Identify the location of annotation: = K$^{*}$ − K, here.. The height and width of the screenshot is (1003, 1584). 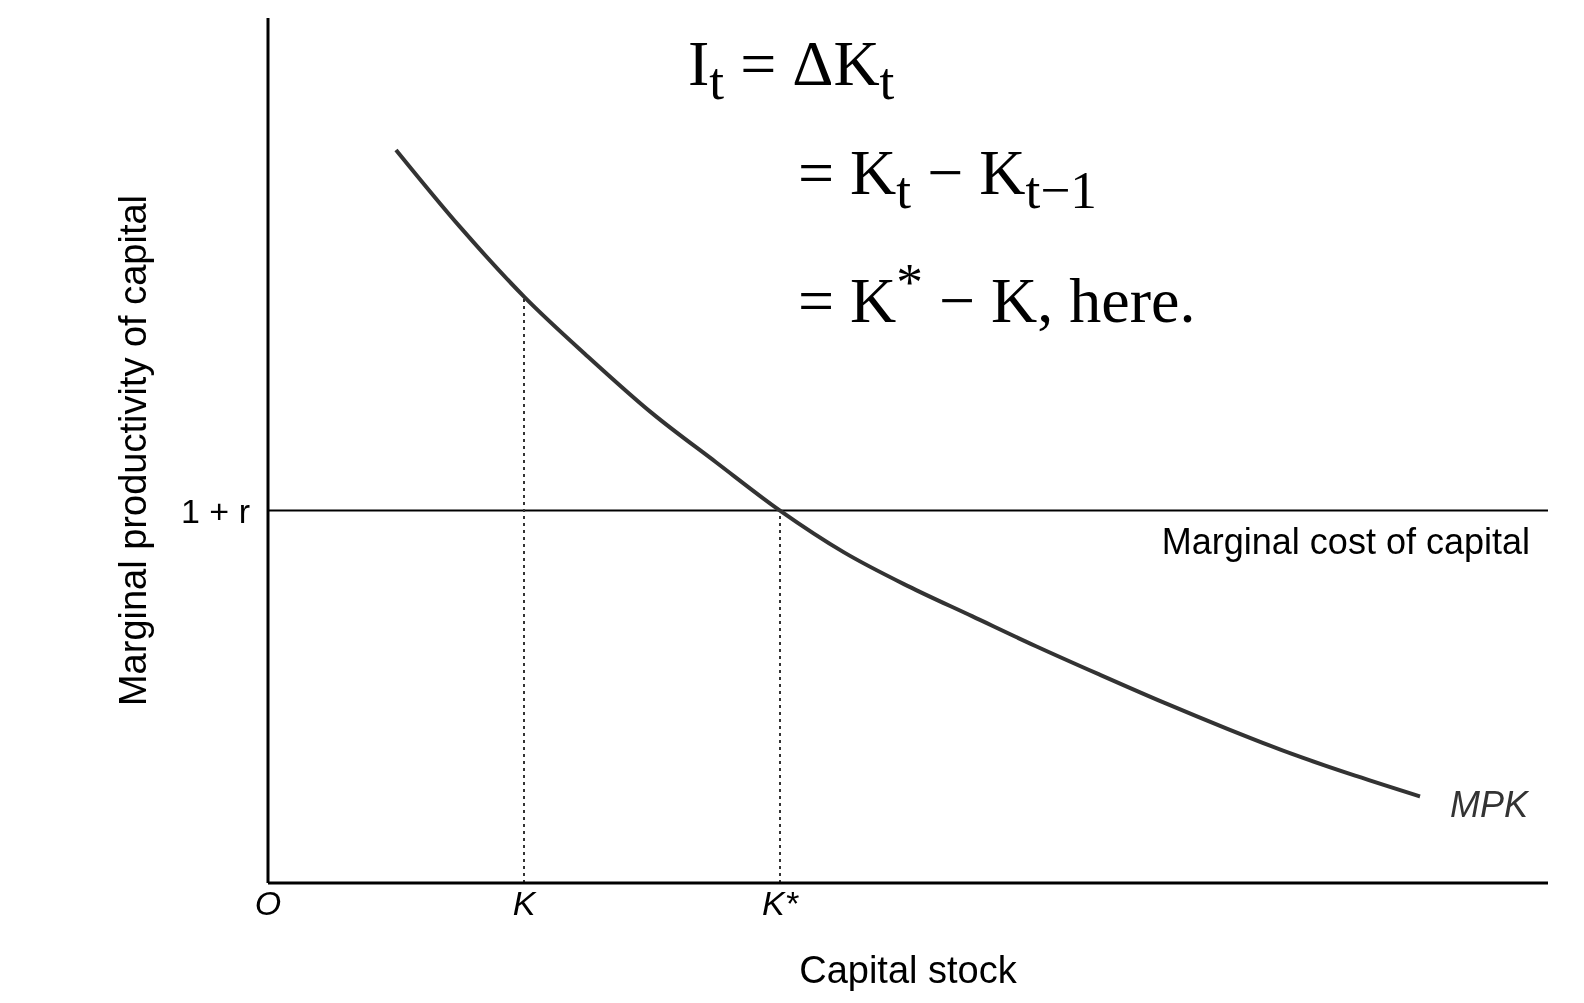
(996, 294).